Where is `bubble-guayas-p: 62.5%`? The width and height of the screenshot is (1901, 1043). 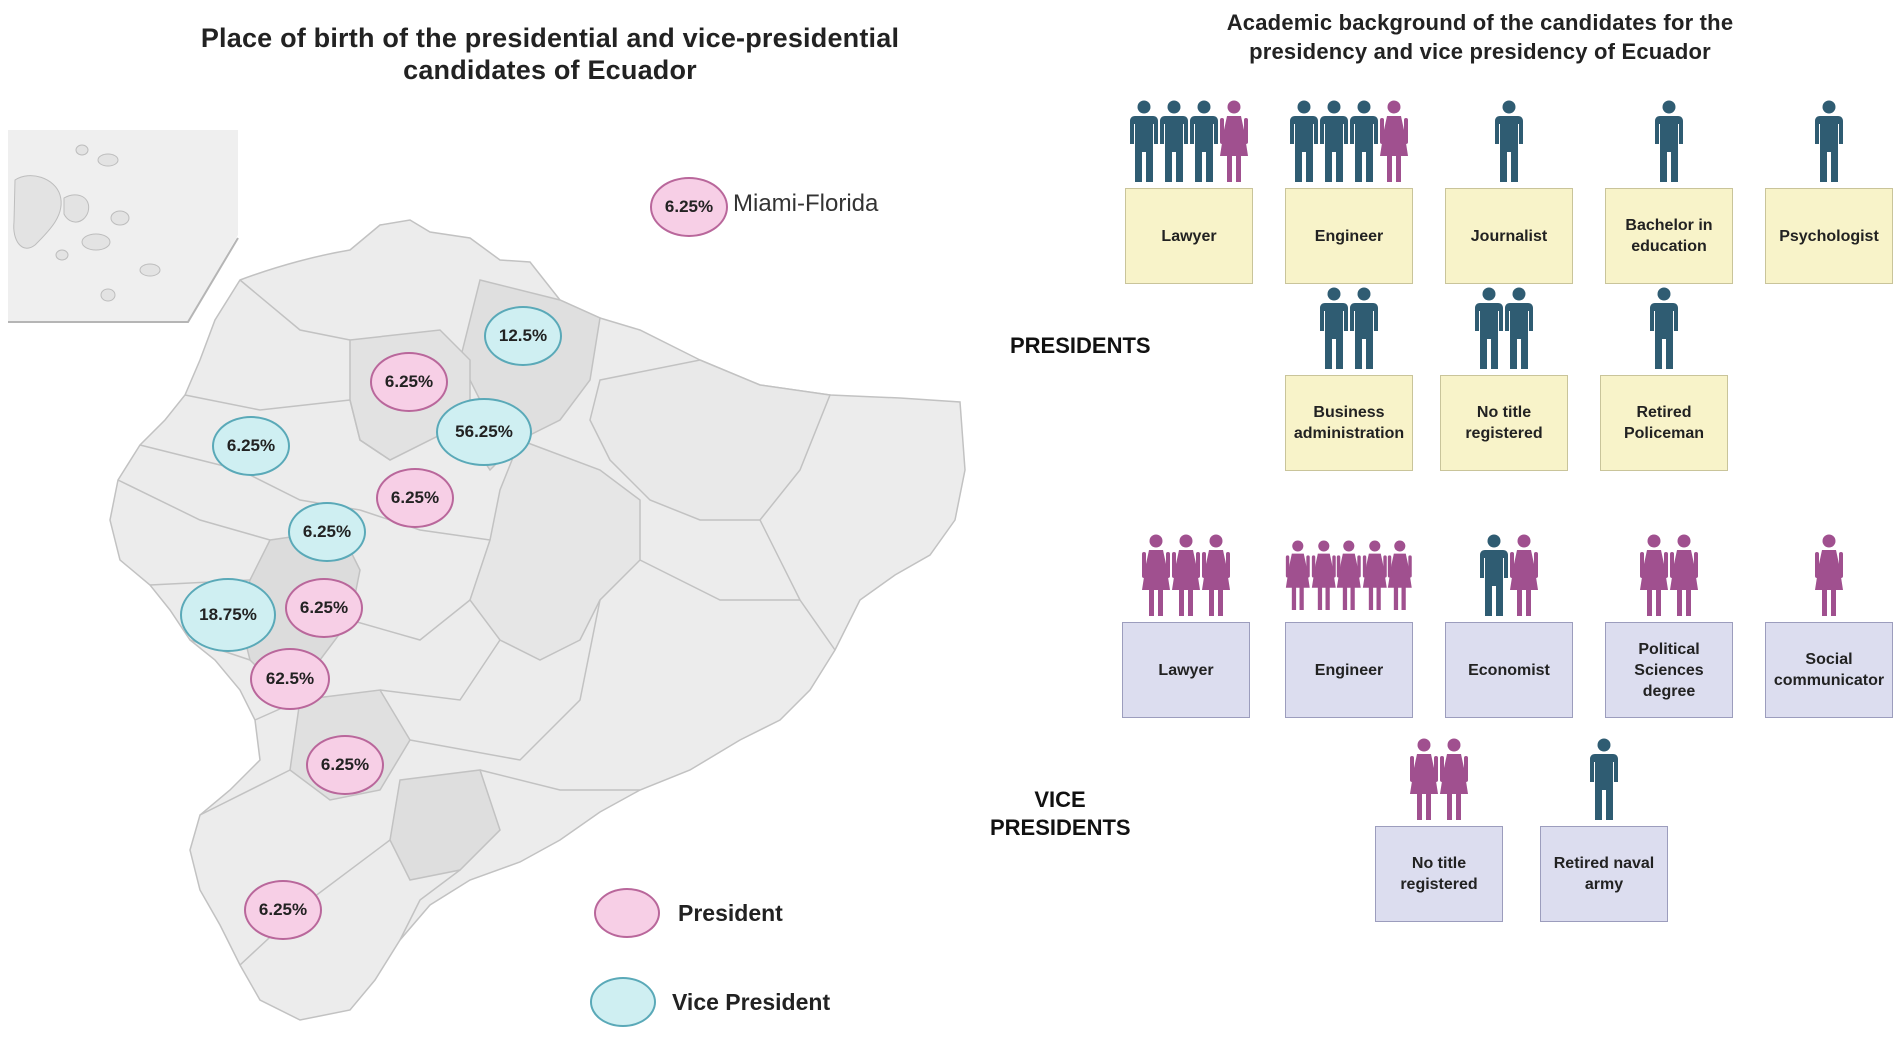 bubble-guayas-p: 62.5% is located at coordinates (290, 679).